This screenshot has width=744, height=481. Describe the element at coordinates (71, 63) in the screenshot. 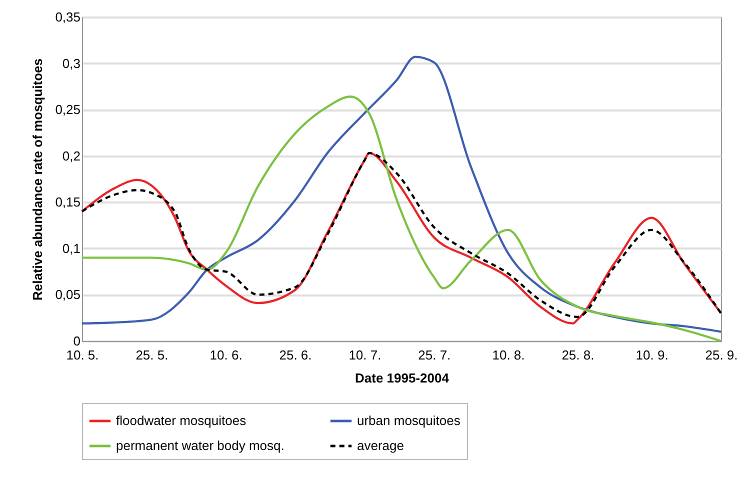

I see `y-tick-label: 0,3` at that location.